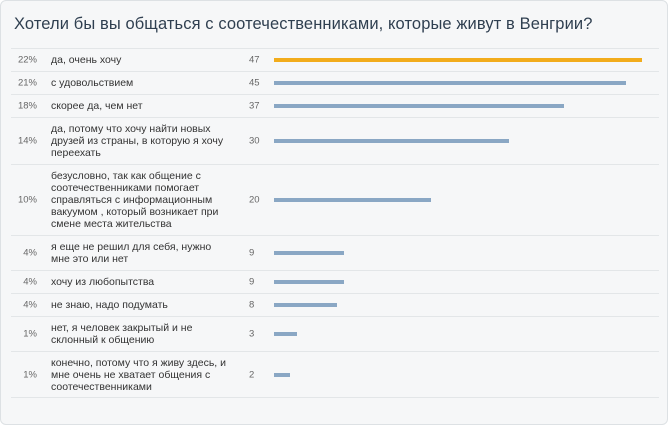  What do you see at coordinates (254, 83) in the screenshot?
I see `option-vote-count: 45` at bounding box center [254, 83].